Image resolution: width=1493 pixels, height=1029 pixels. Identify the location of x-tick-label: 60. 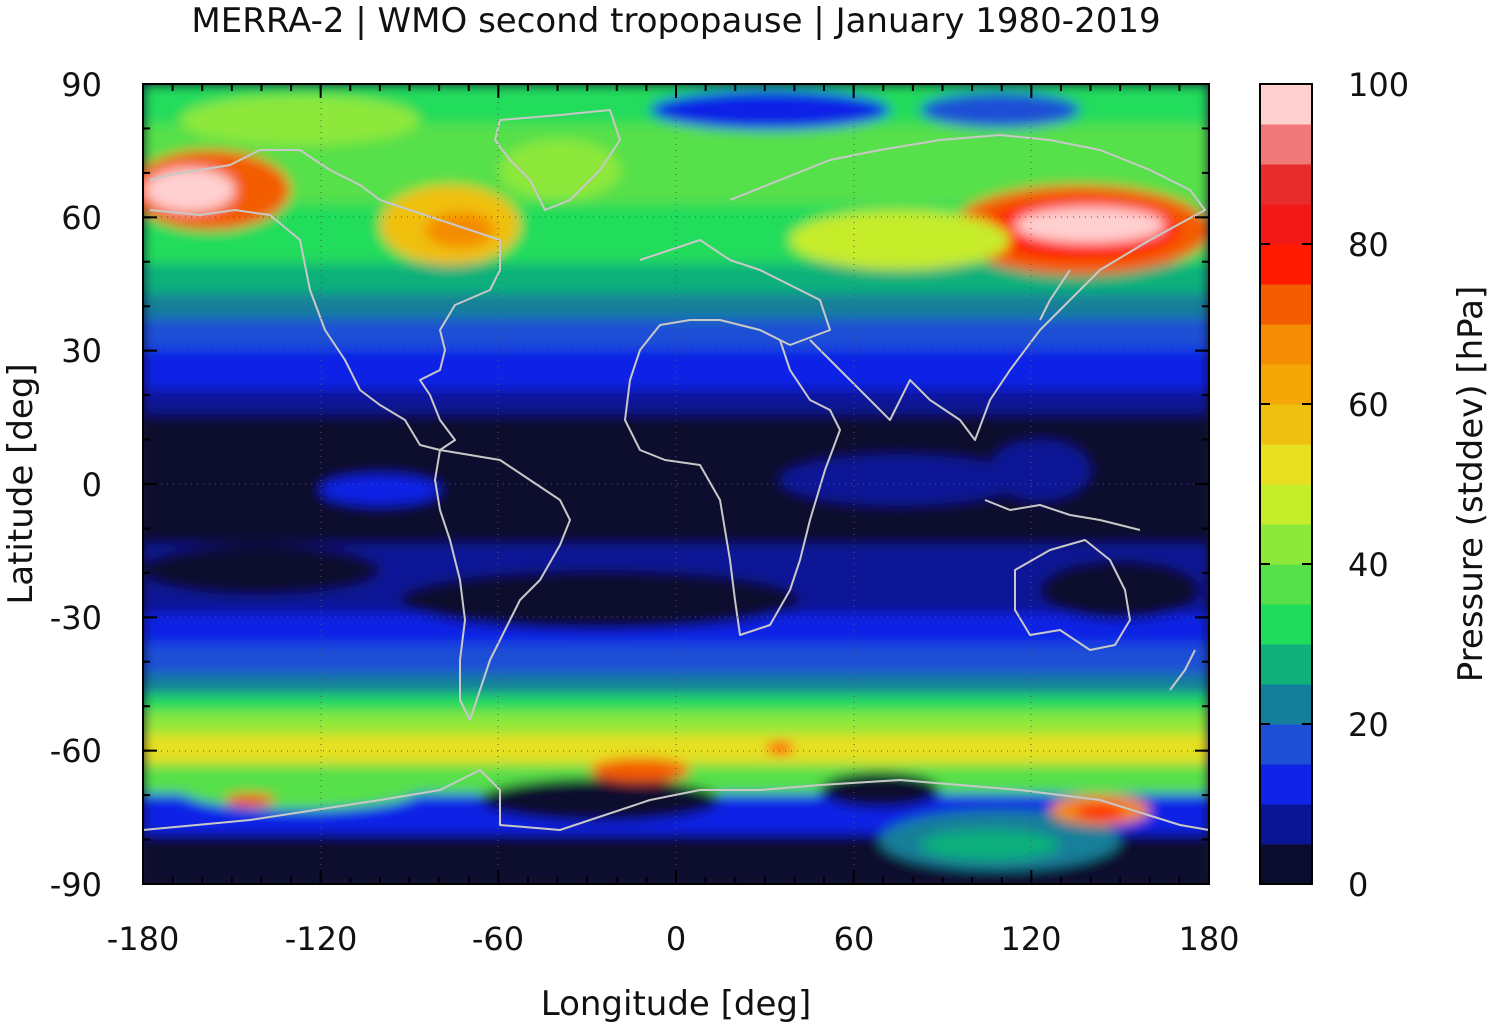
(854, 939).